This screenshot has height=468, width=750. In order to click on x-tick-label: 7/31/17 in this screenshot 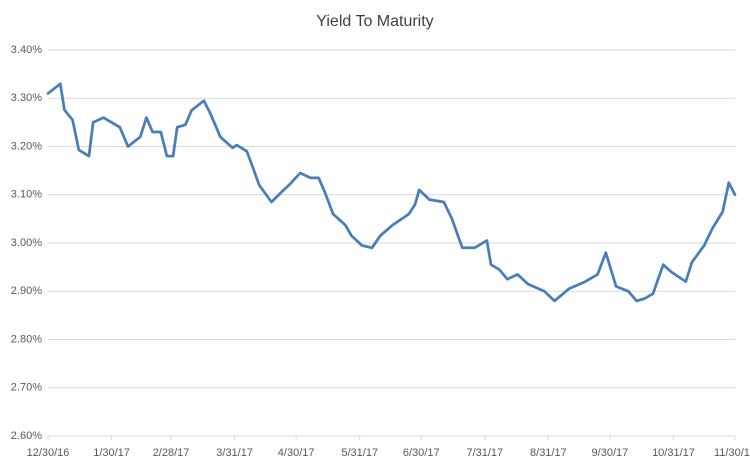, I will do `click(484, 453)`.